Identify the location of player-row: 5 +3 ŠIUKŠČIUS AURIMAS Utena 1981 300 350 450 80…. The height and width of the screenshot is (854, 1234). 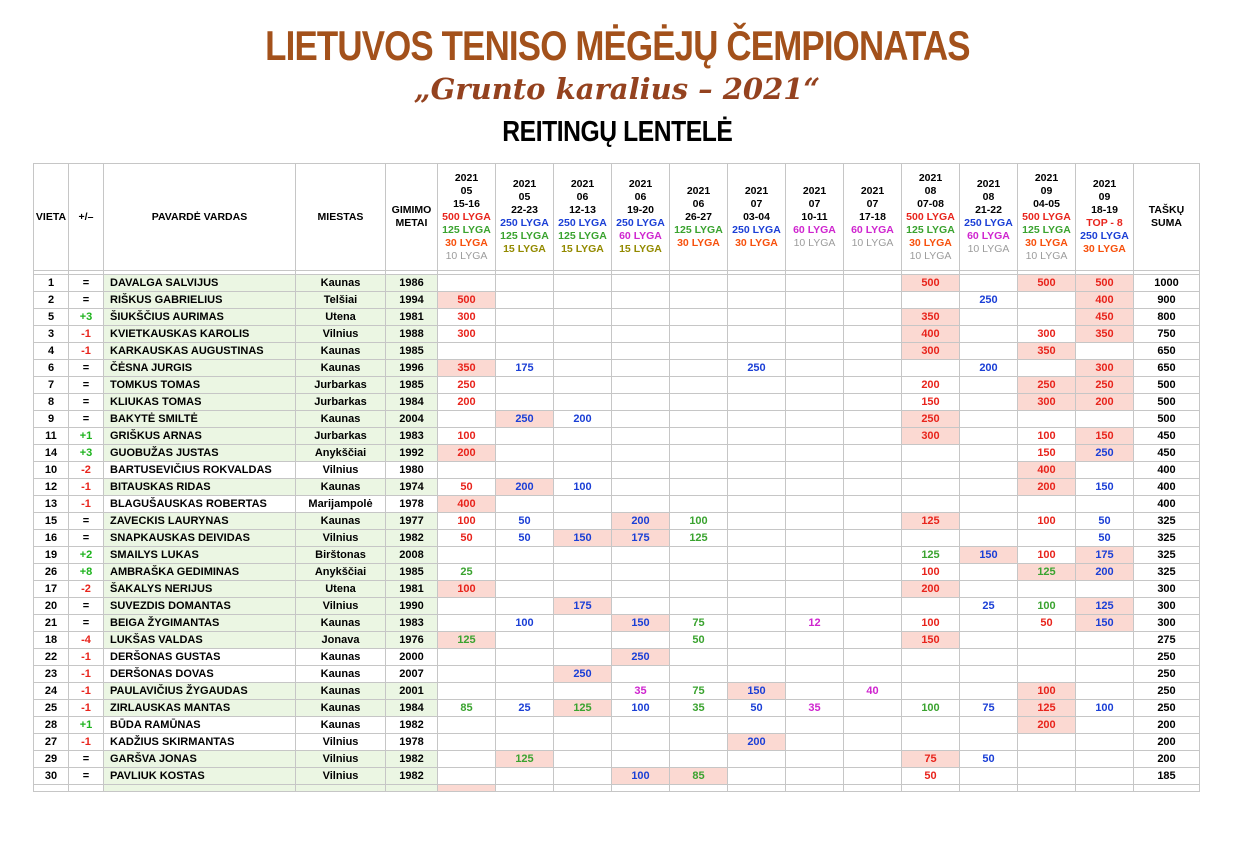
(616, 317).